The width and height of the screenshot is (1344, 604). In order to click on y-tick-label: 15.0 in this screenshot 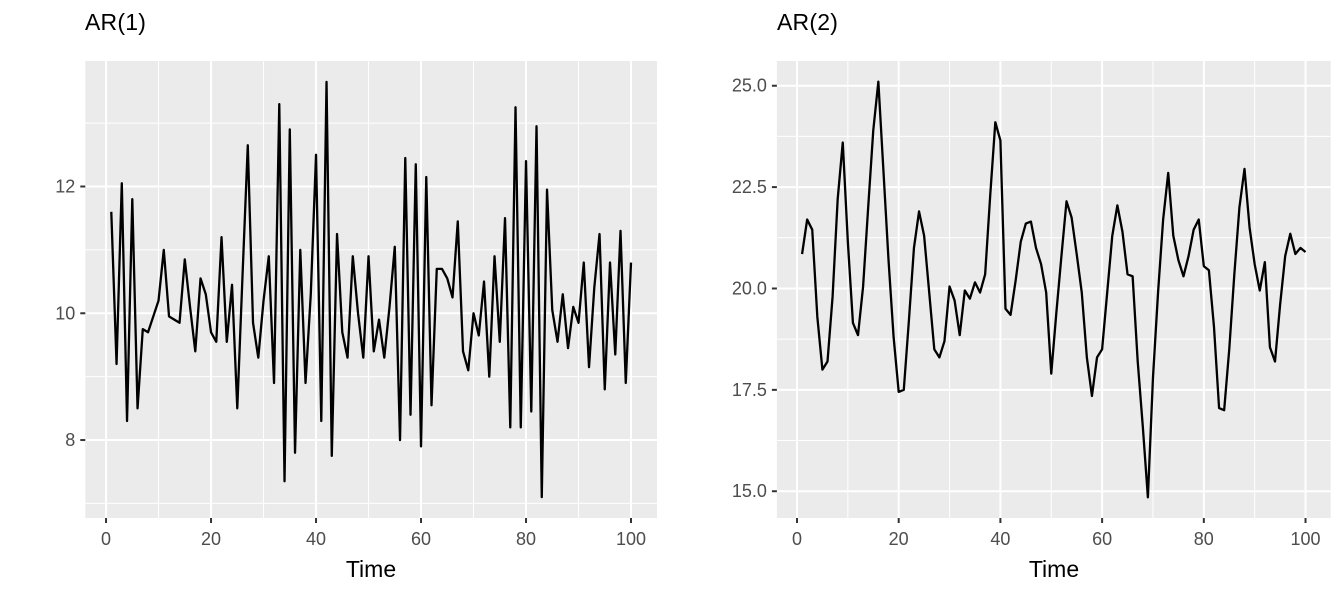, I will do `click(749, 491)`.